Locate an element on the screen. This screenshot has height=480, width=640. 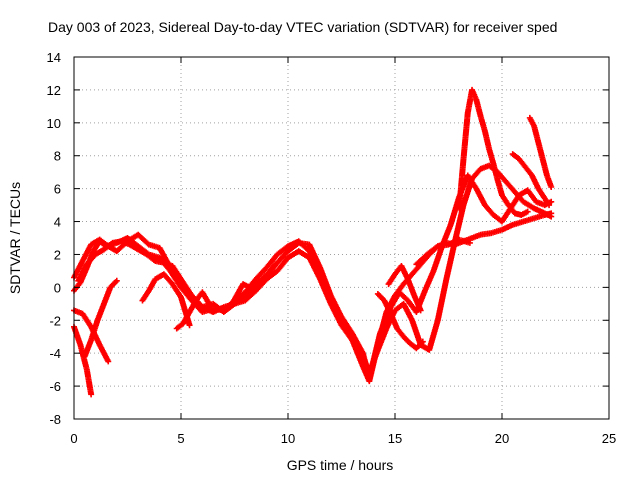
x-axis-label: GPS time / hours is located at coordinates (340, 465).